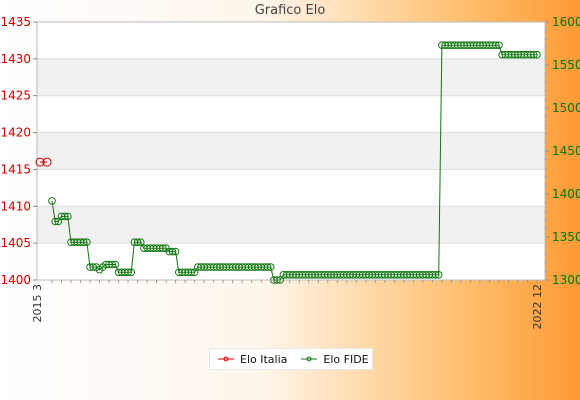 The width and height of the screenshot is (580, 400). I want to click on legend-swatch-elo-fide, so click(309, 359).